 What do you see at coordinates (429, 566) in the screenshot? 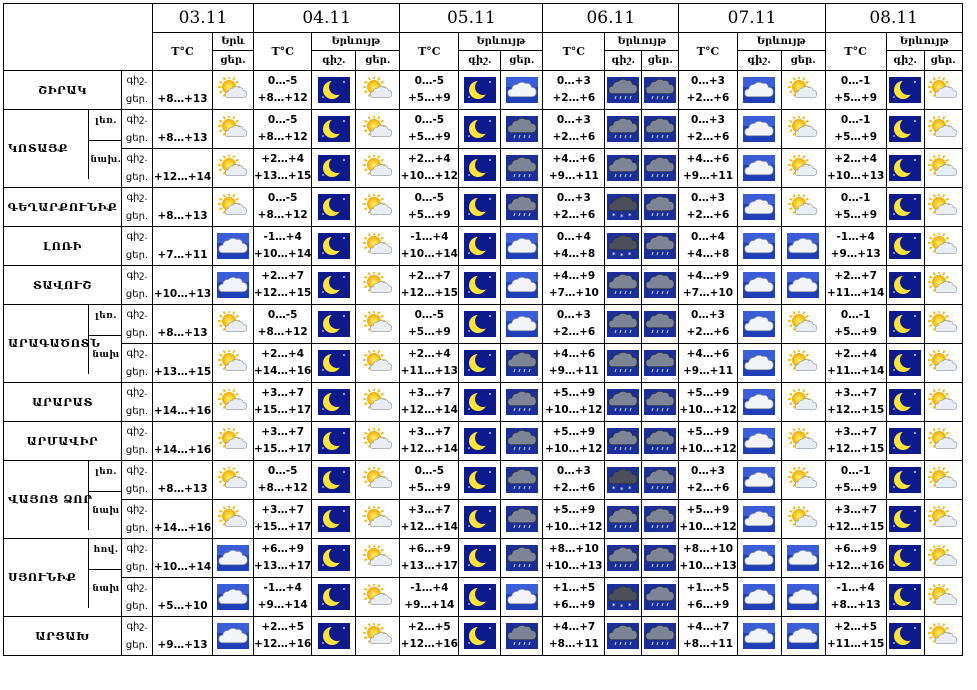
I see `day-temp: +13…+17` at bounding box center [429, 566].